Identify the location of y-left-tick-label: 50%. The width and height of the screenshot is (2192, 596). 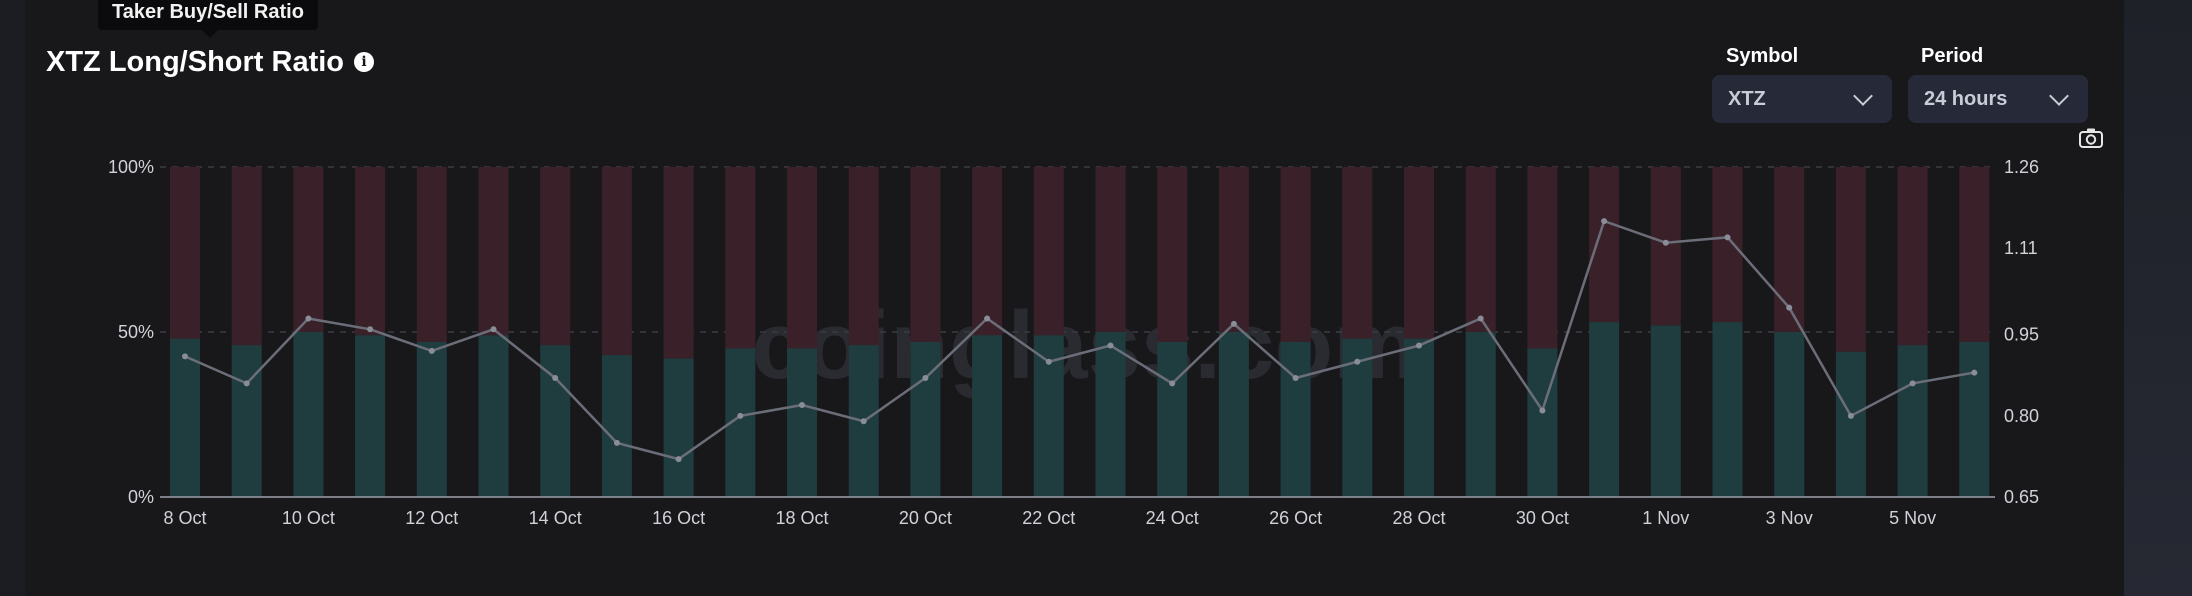
(136, 332).